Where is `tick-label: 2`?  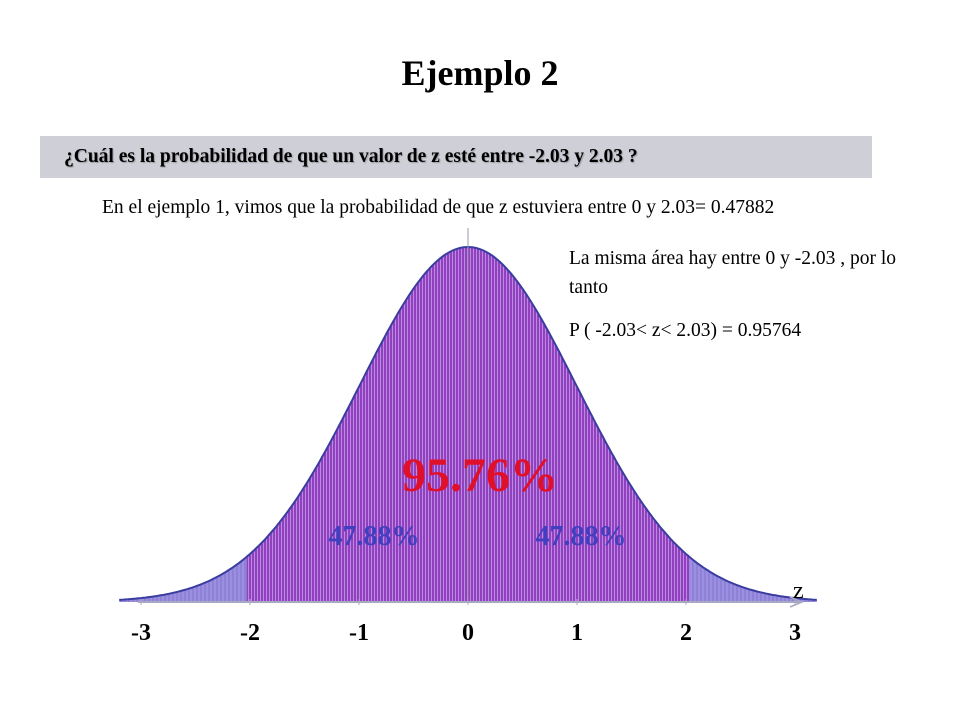
tick-label: 2 is located at coordinates (686, 633).